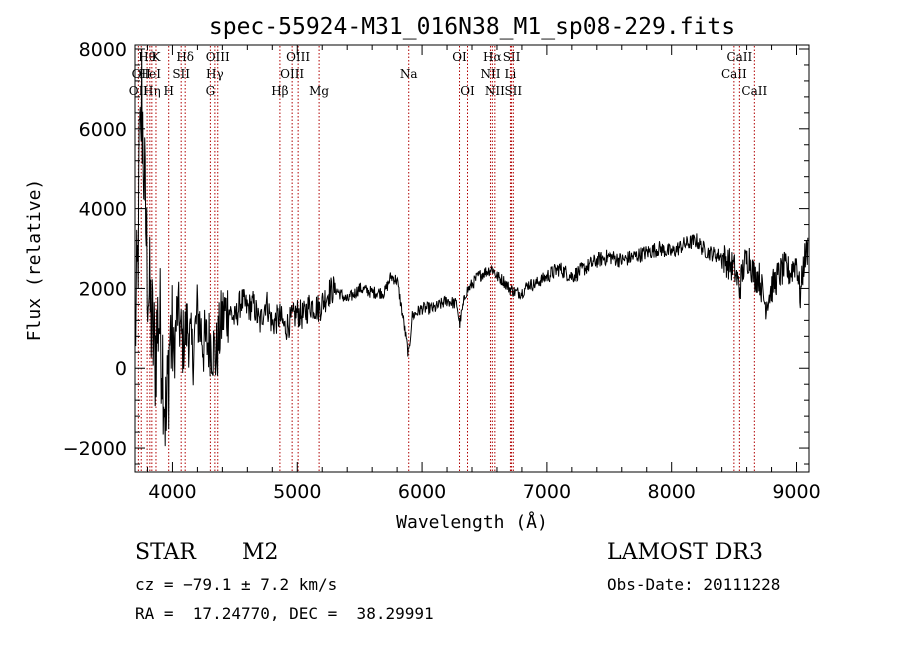 The height and width of the screenshot is (649, 900). What do you see at coordinates (422, 492) in the screenshot?
I see `x-tick-label: 6000` at bounding box center [422, 492].